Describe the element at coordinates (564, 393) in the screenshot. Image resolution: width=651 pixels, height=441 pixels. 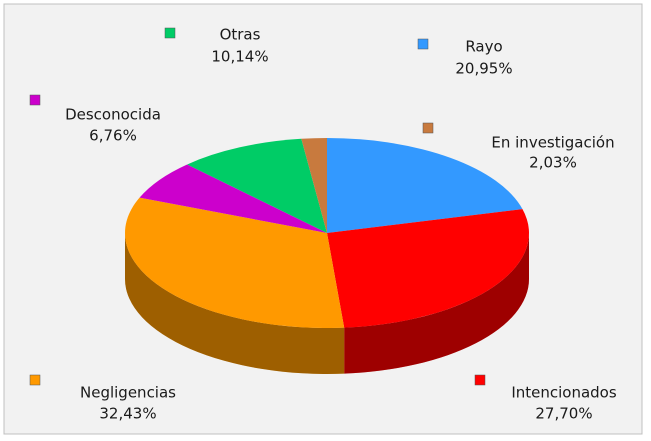
I see `category-label: Intencionados` at that location.